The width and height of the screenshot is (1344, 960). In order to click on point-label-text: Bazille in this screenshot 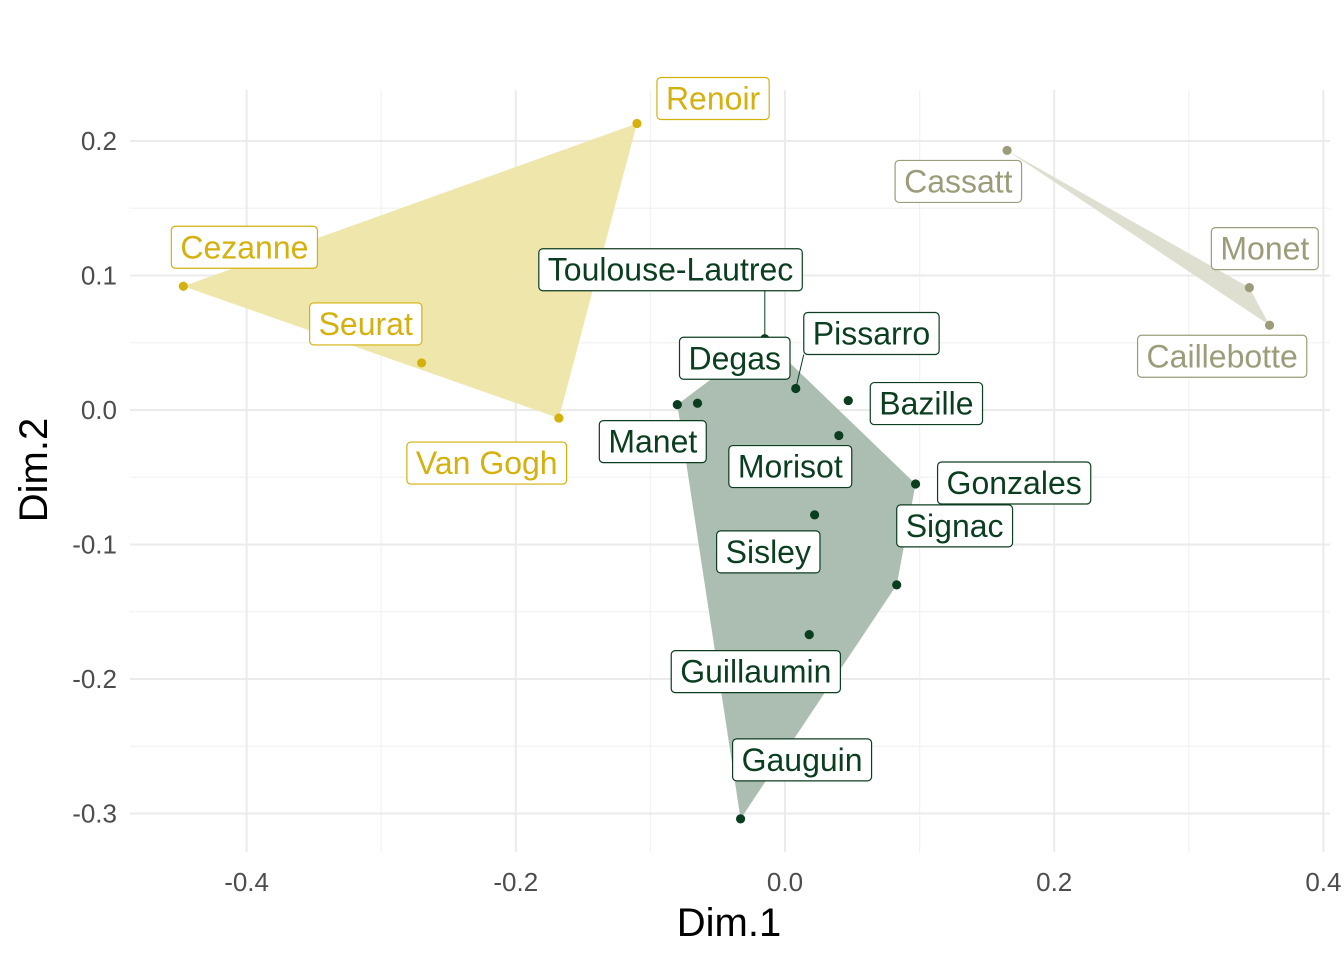, I will do `click(926, 404)`.